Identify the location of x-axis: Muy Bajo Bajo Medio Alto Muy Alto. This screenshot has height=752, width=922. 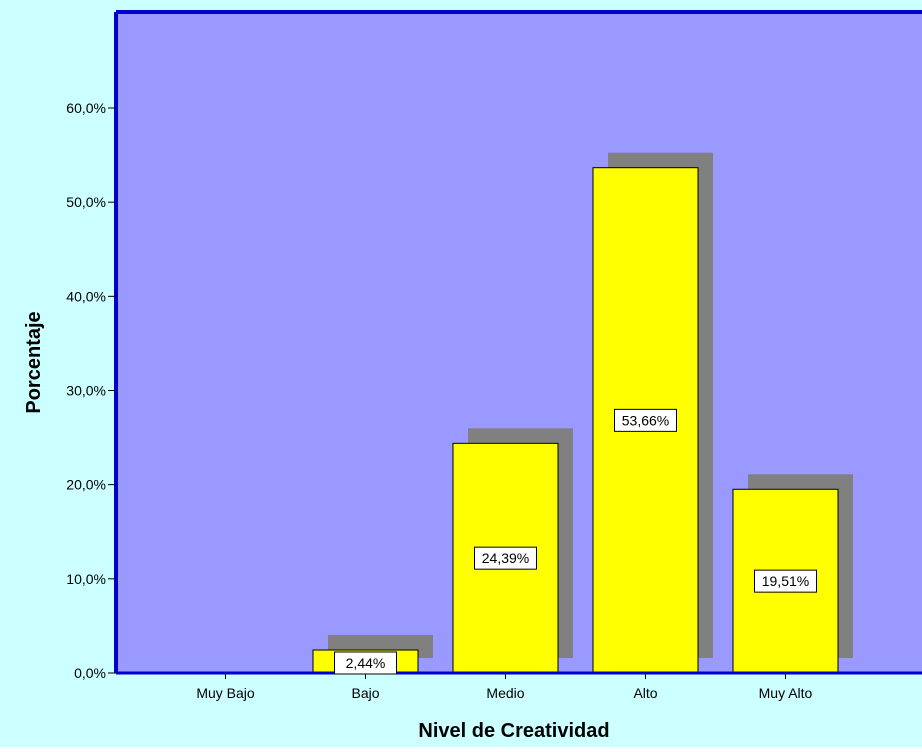
(504, 687).